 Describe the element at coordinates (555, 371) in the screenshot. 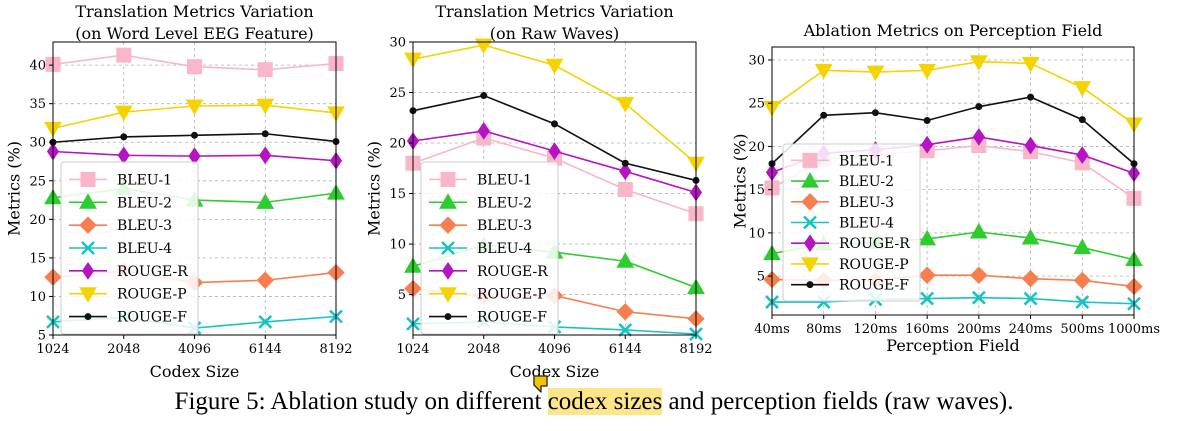

I see `x-axis-label: Codex Size` at that location.